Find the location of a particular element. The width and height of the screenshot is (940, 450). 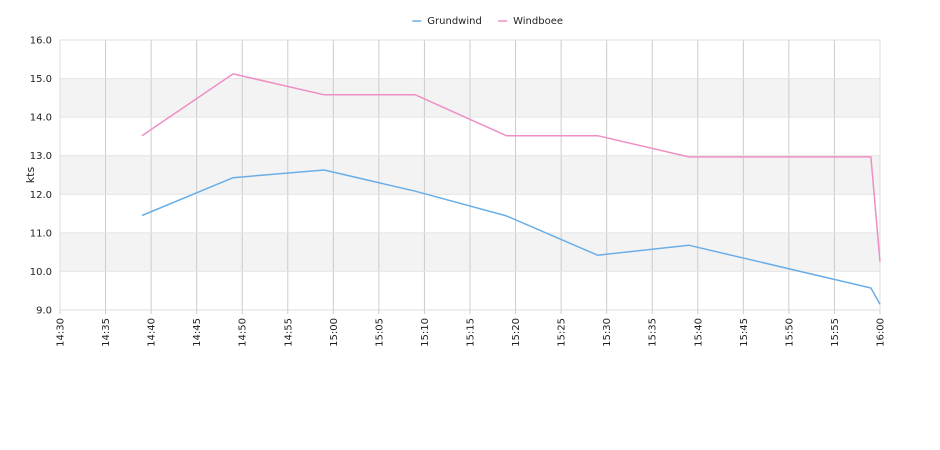

x-tick-label: 15:15 is located at coordinates (471, 332).